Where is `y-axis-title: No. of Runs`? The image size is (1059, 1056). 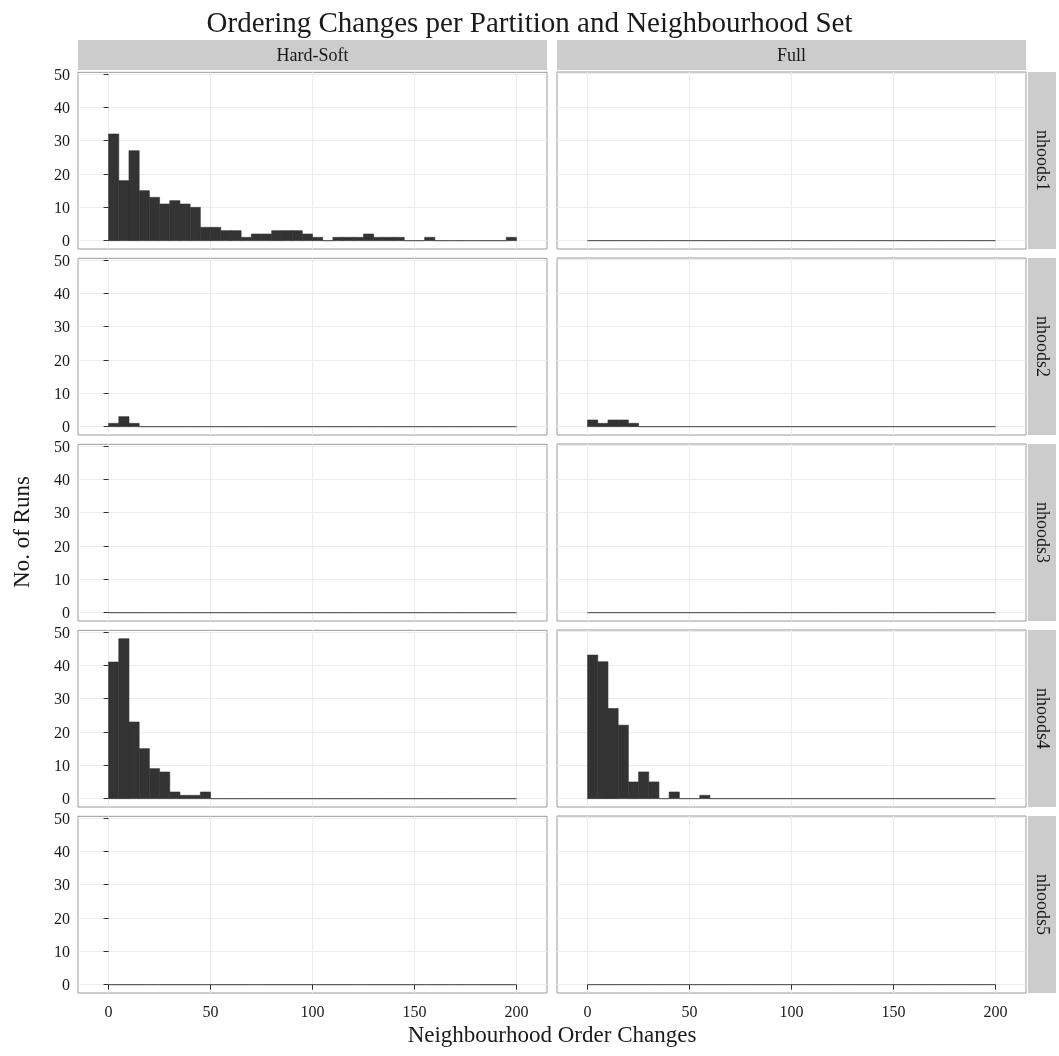
y-axis-title: No. of Runs is located at coordinates (22, 532).